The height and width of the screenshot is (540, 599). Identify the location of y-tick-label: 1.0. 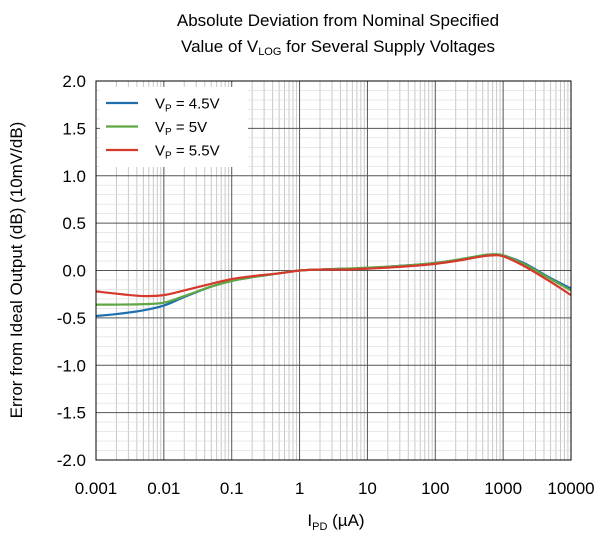
(74, 176).